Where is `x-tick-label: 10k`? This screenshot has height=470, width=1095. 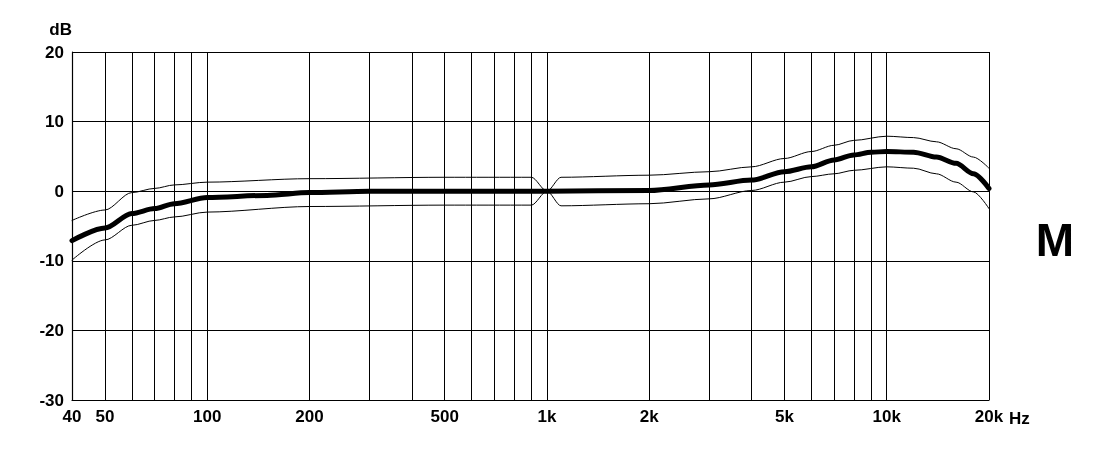
x-tick-label: 10k is located at coordinates (887, 416).